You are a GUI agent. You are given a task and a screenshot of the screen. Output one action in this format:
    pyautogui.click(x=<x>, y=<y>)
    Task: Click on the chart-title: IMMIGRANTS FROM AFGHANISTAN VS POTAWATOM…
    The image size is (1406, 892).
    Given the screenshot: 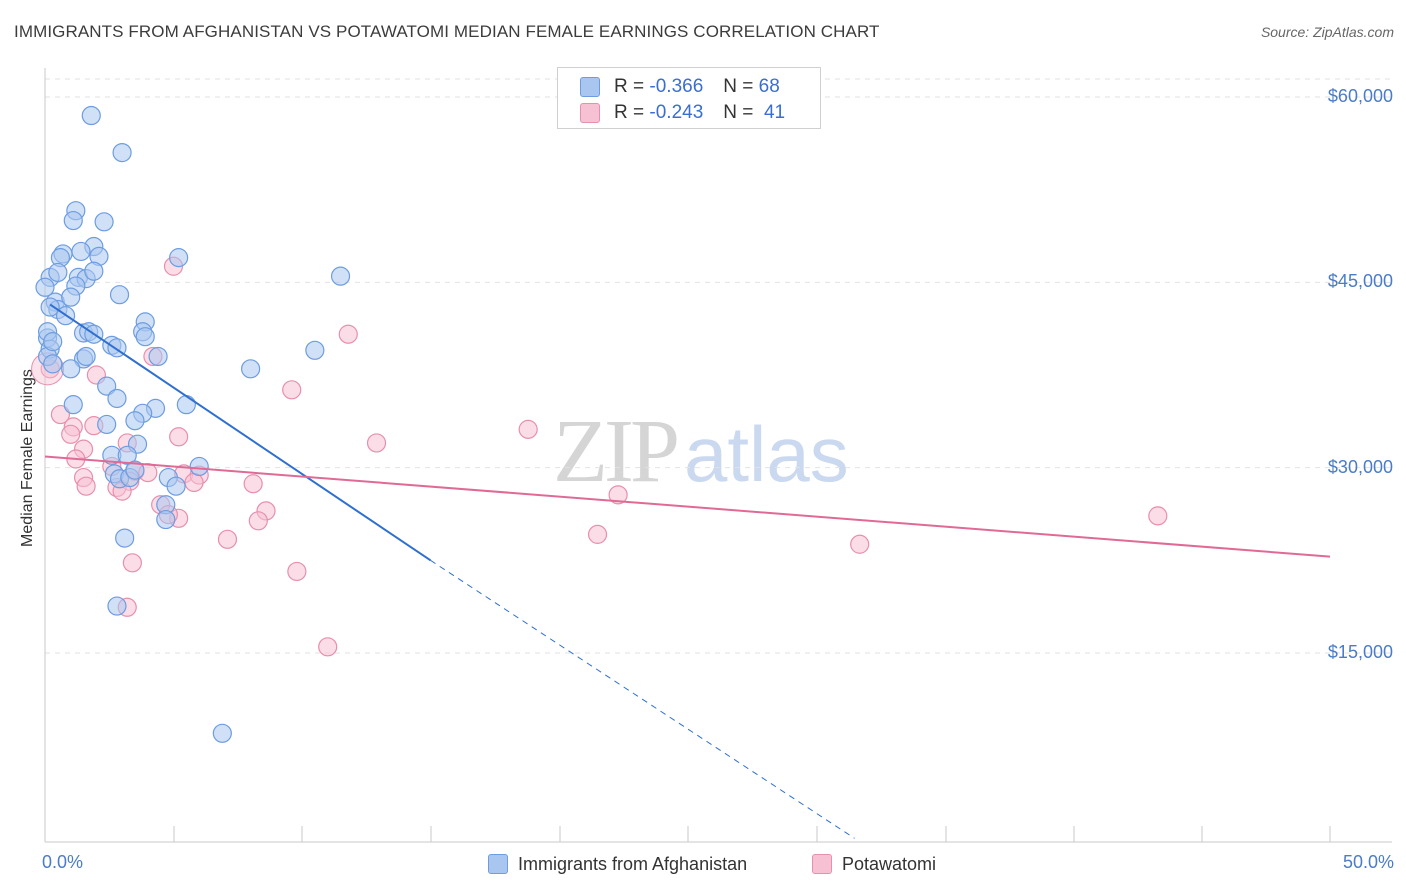 What is the action you would take?
    pyautogui.click(x=447, y=31)
    